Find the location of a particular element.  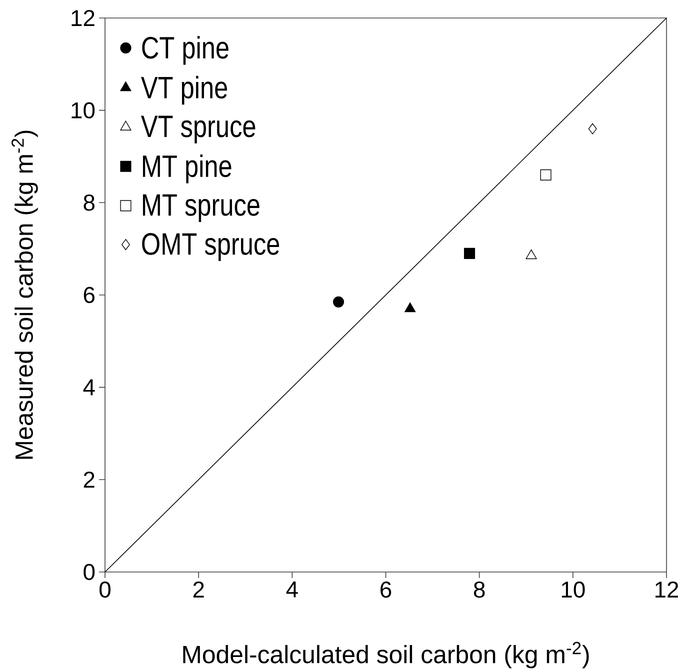

legend-label: CT pine is located at coordinates (185, 50).